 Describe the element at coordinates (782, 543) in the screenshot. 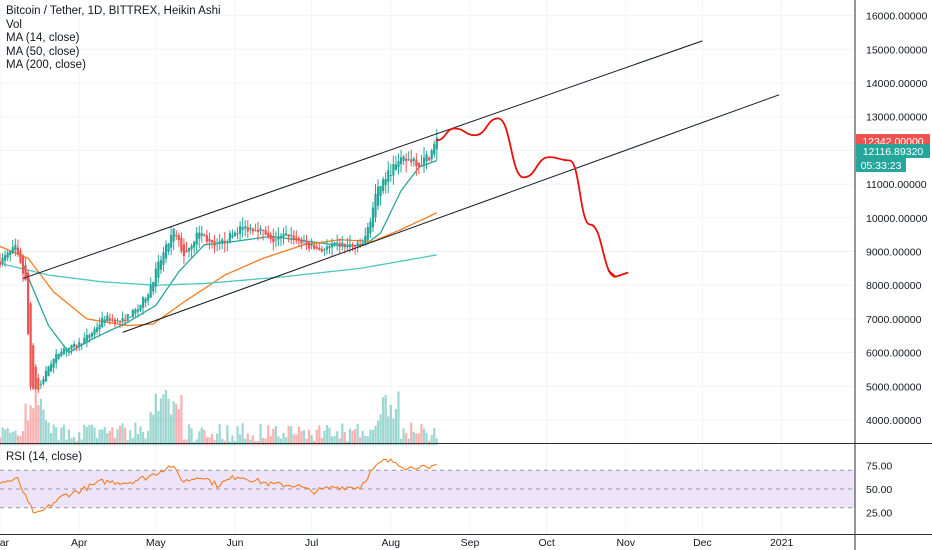

I see `x-tick-label: 2021` at that location.